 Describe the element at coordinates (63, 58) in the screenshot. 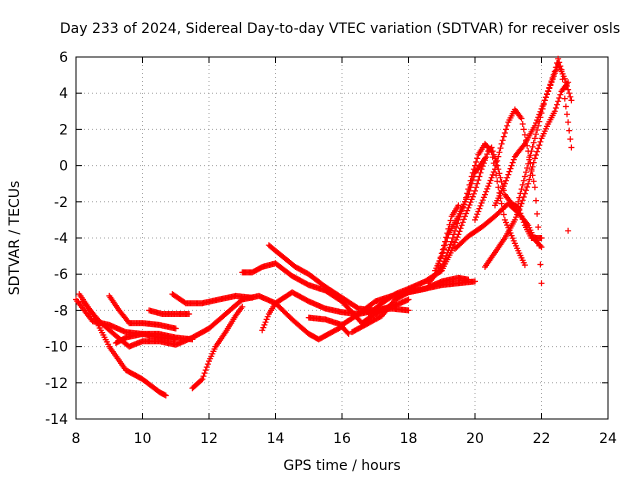

I see `y-tick-label: 6` at that location.